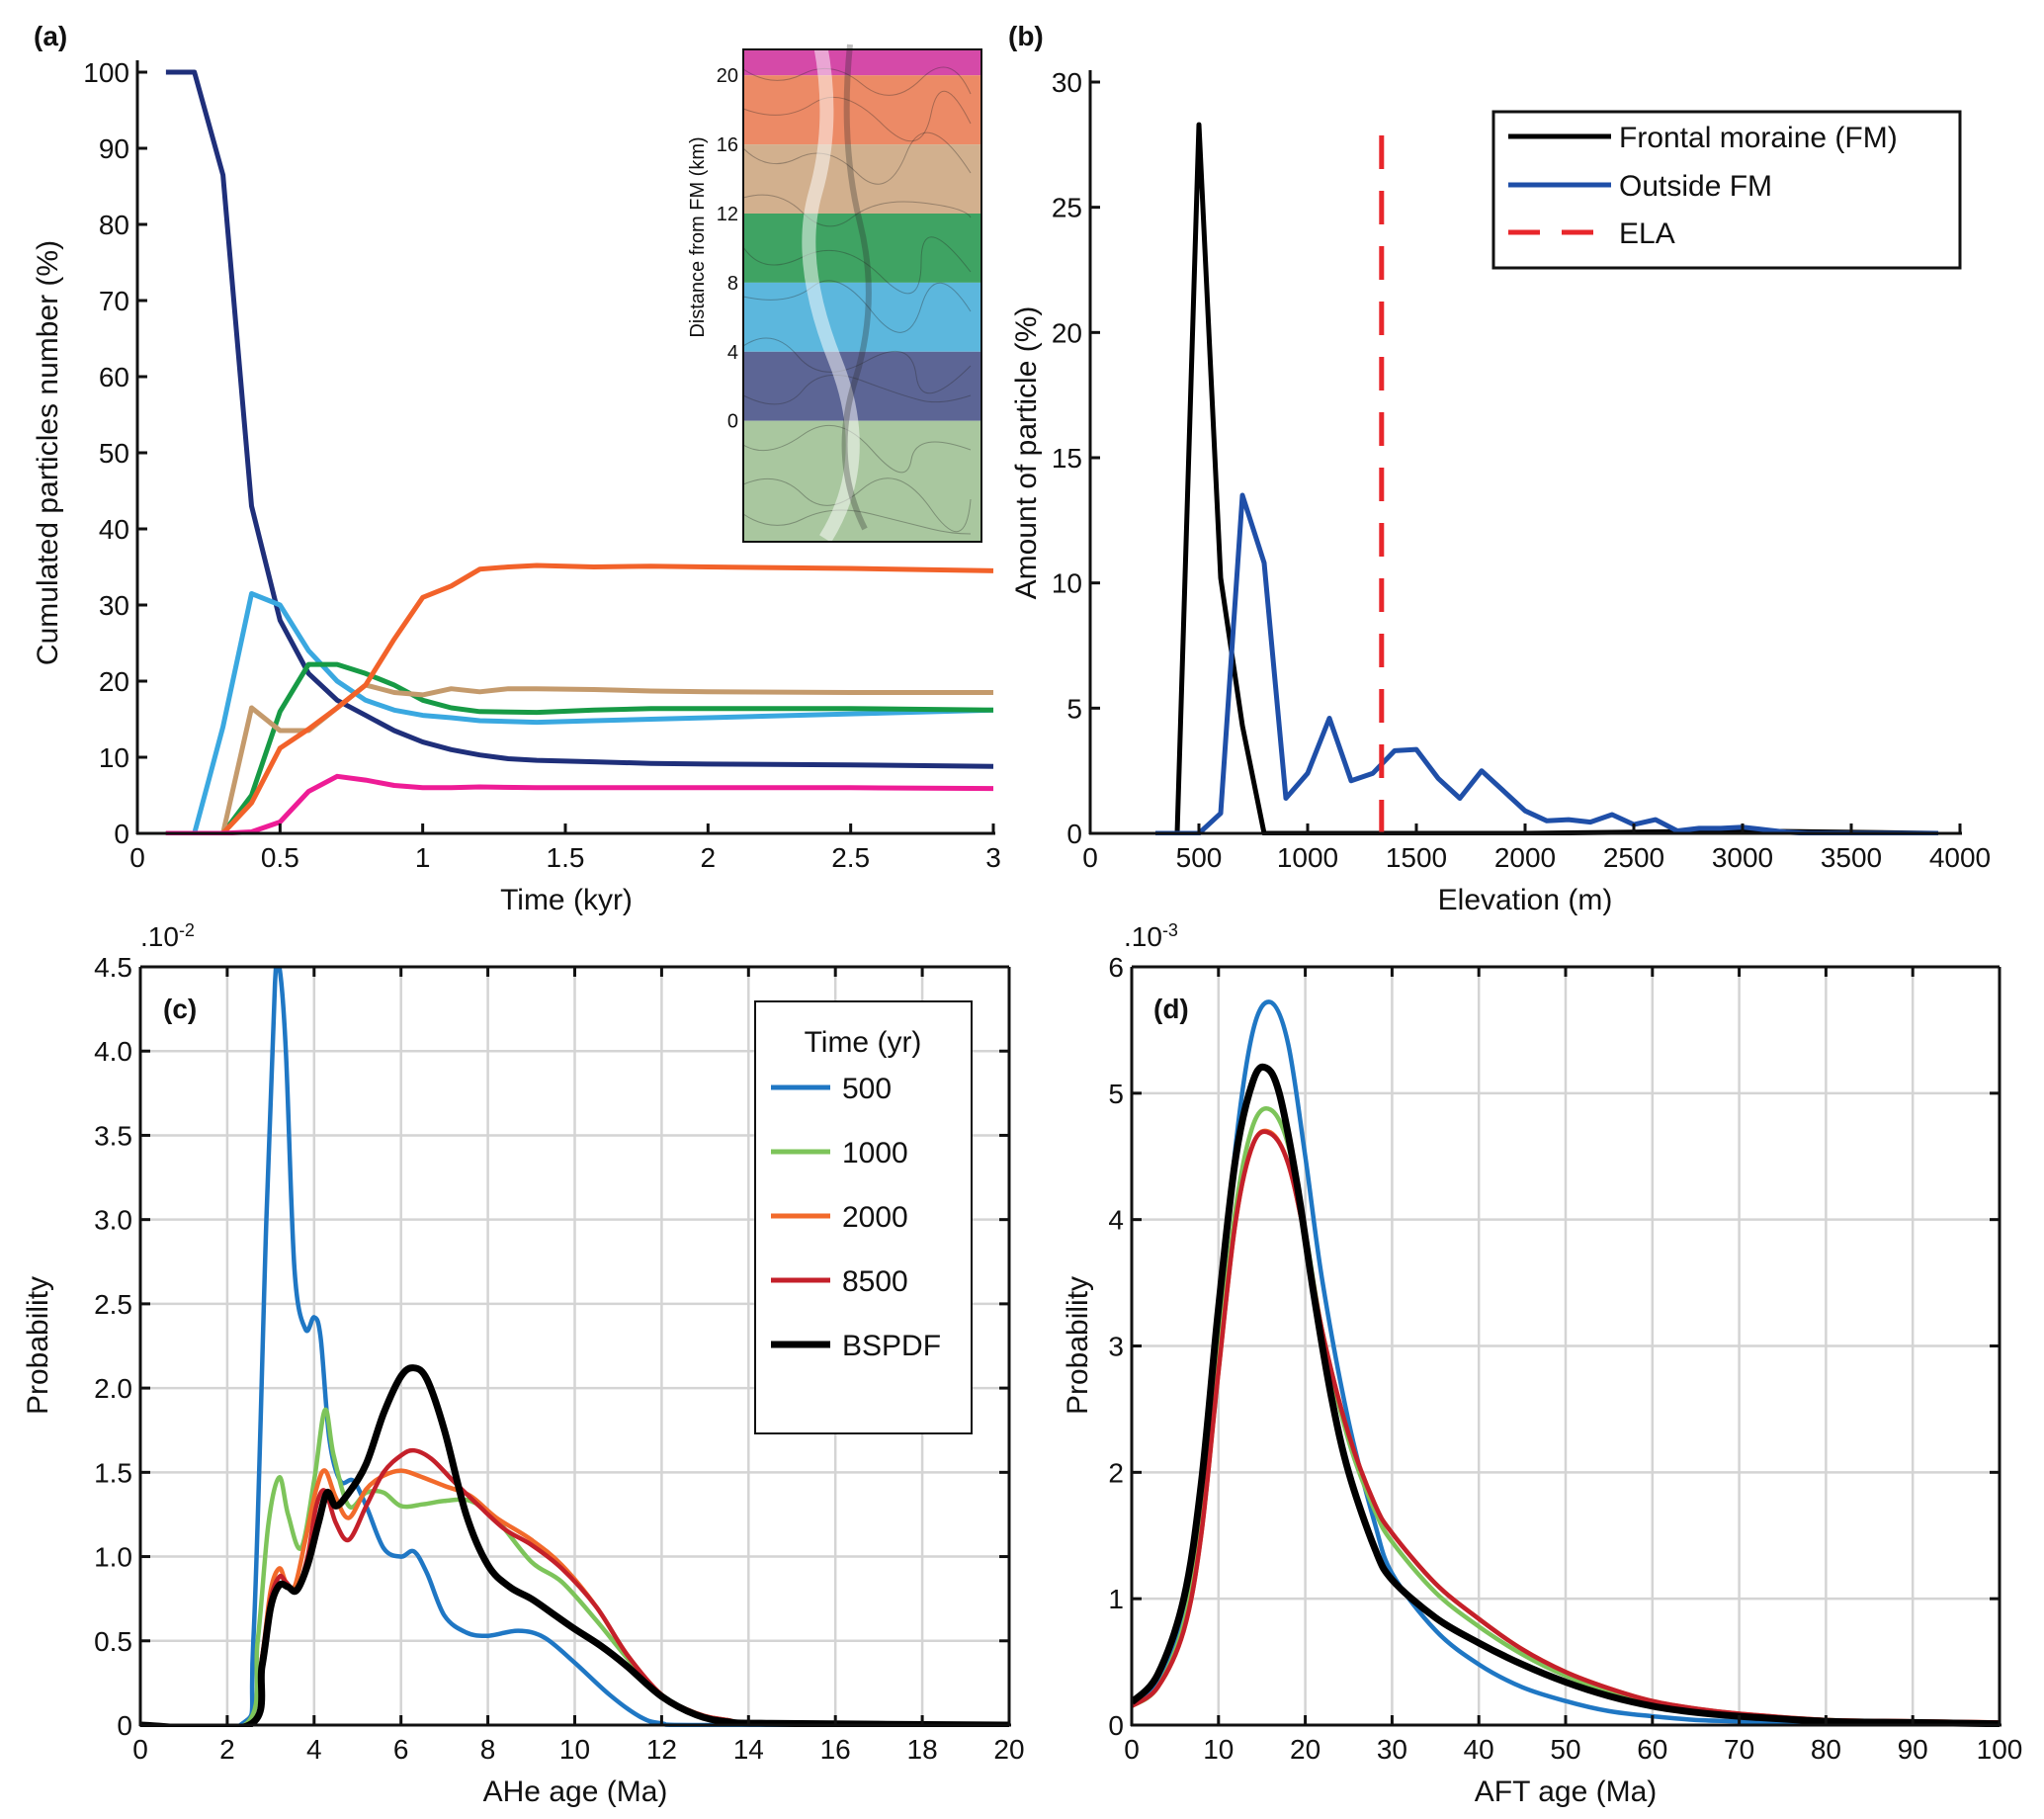 The image size is (2044, 1819). Describe the element at coordinates (579, 759) in the screenshot. I see `series-line-12-16-km` at that location.